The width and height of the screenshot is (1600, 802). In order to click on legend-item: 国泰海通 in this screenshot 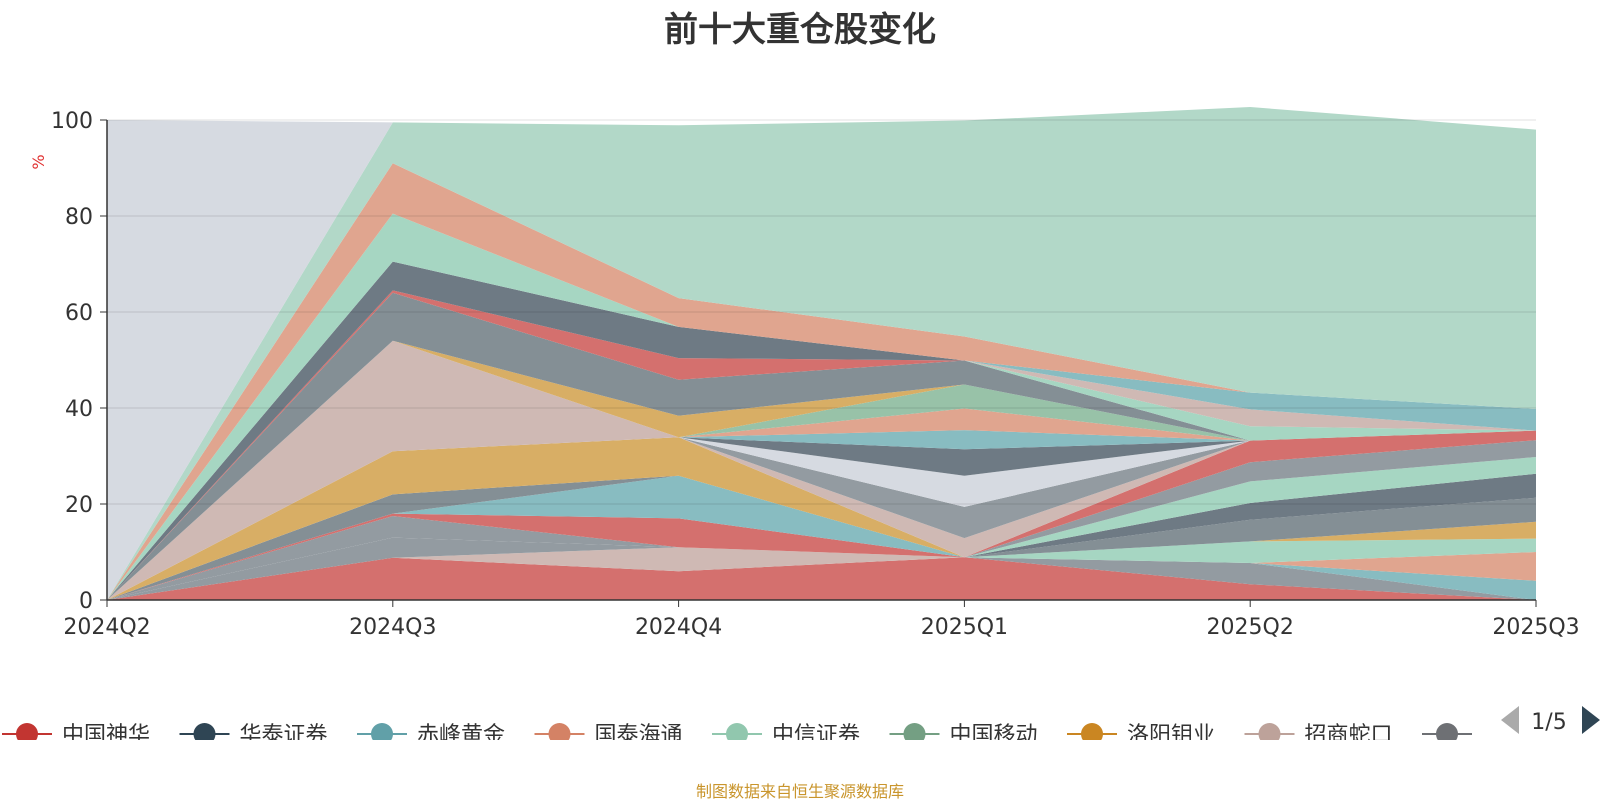, I will do `click(608, 735)`.